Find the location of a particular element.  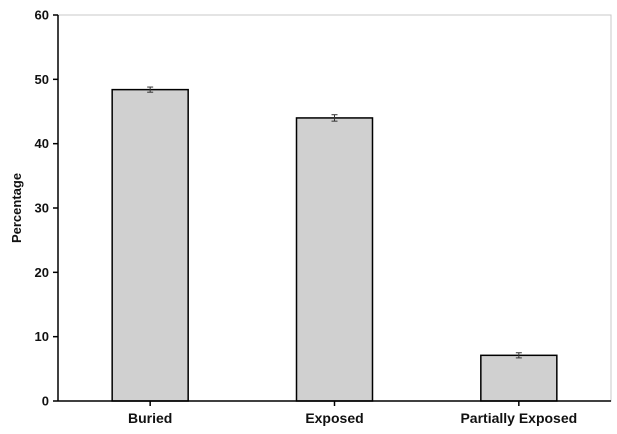

bar-buried is located at coordinates (150, 245).